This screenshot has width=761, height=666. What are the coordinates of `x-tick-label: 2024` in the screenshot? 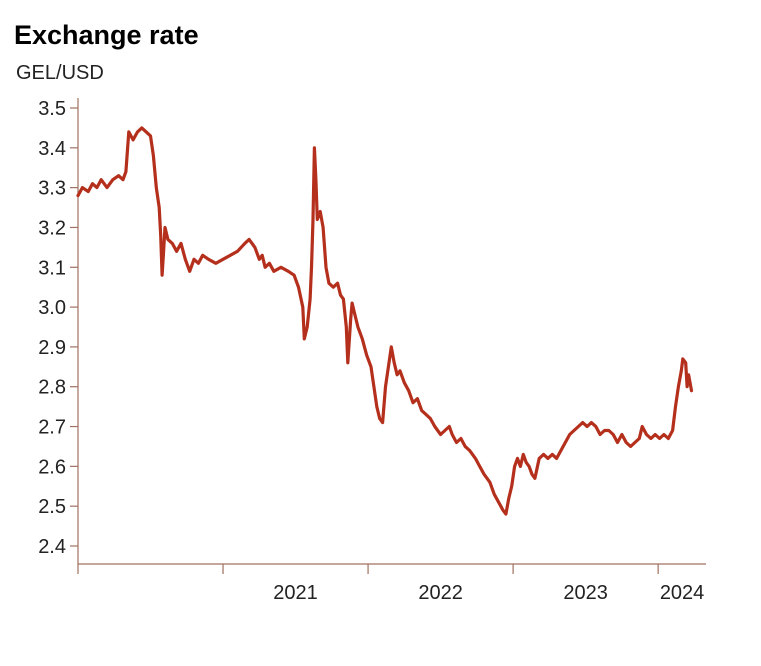 It's located at (682, 593).